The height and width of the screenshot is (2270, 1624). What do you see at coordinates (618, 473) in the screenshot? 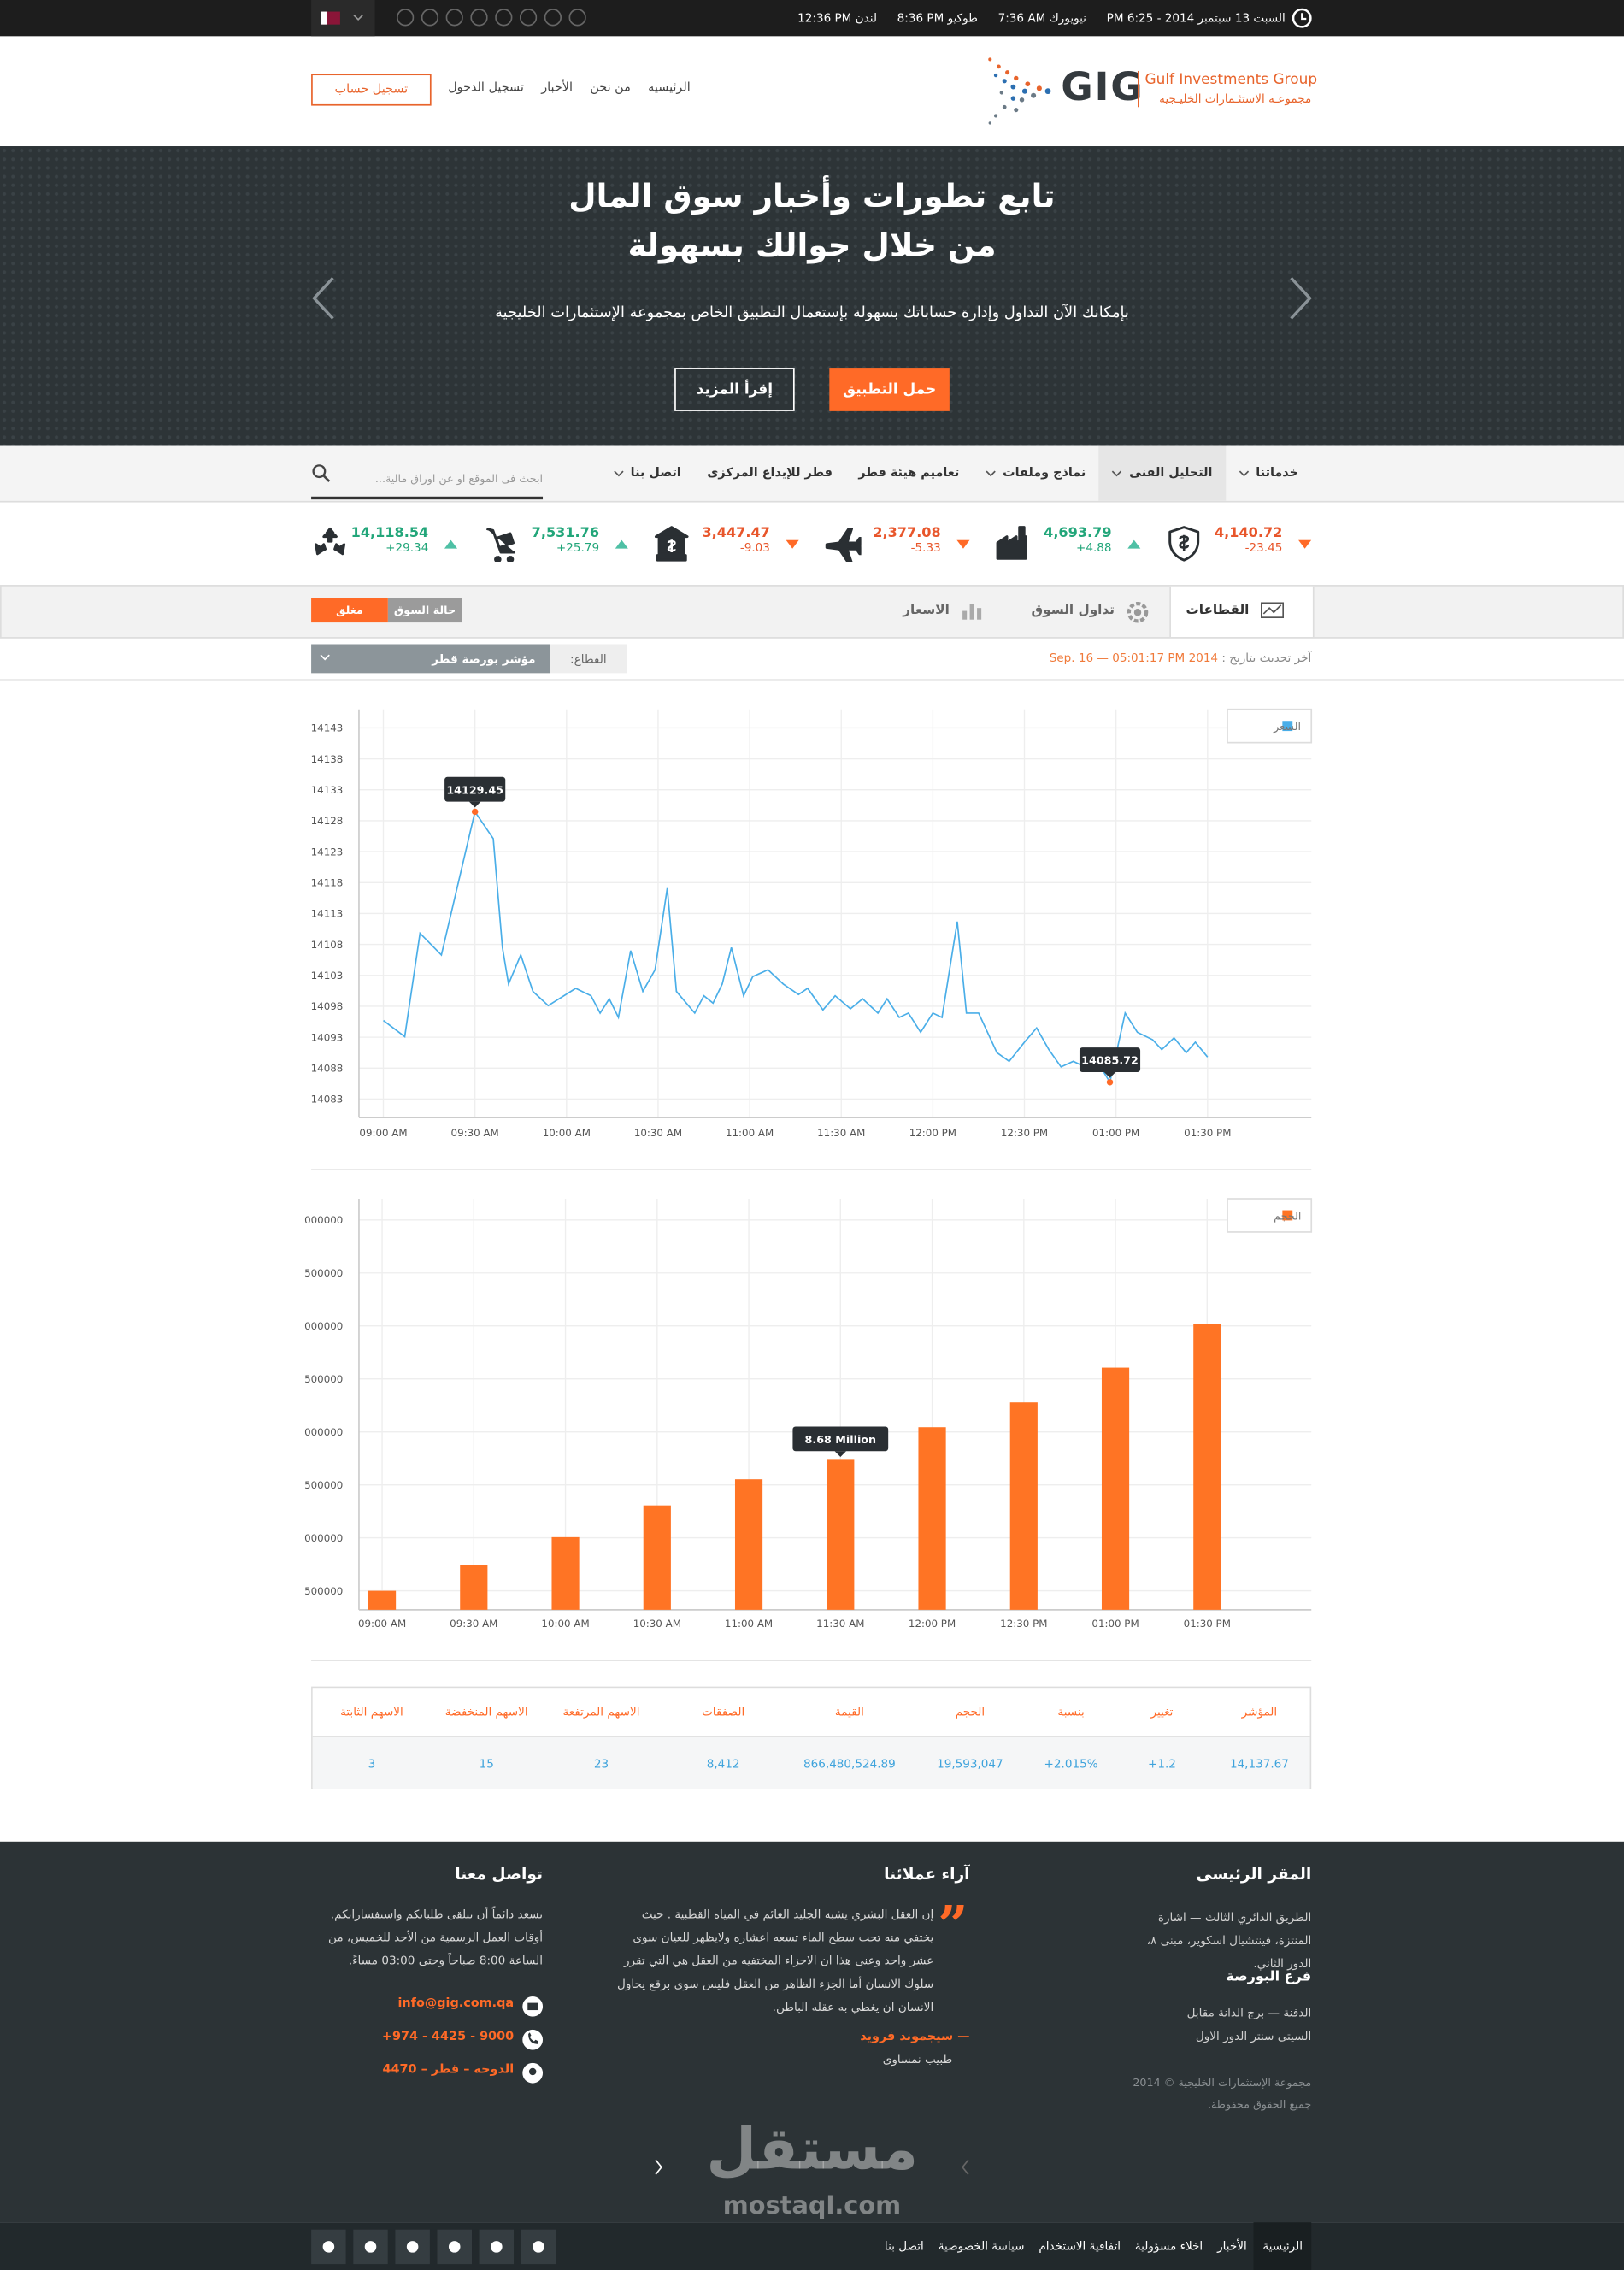
I see `chevron` at bounding box center [618, 473].